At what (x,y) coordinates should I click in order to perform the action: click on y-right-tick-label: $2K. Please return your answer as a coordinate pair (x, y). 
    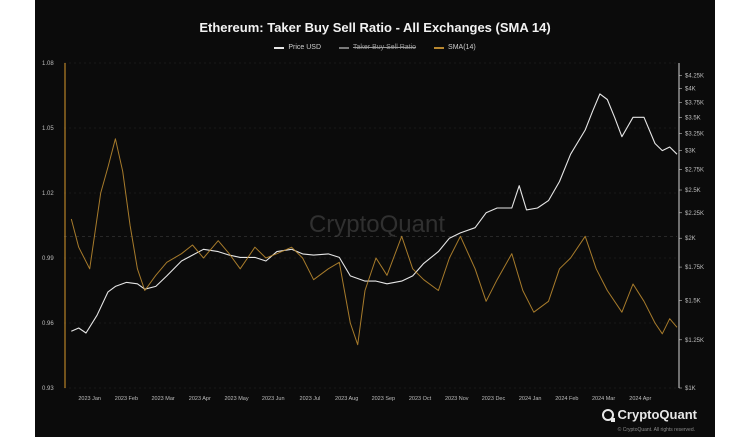
    Looking at the image, I should click on (690, 239).